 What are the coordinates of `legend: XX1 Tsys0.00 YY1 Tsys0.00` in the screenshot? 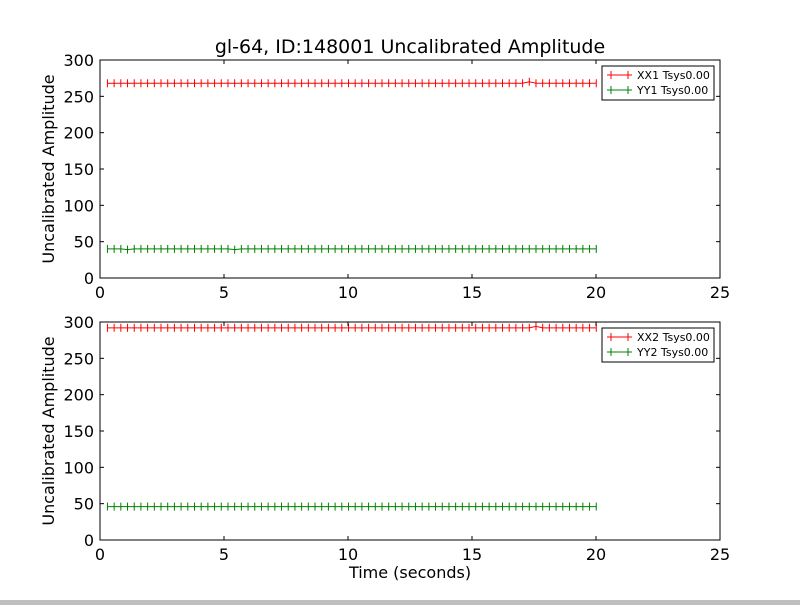 It's located at (658, 83).